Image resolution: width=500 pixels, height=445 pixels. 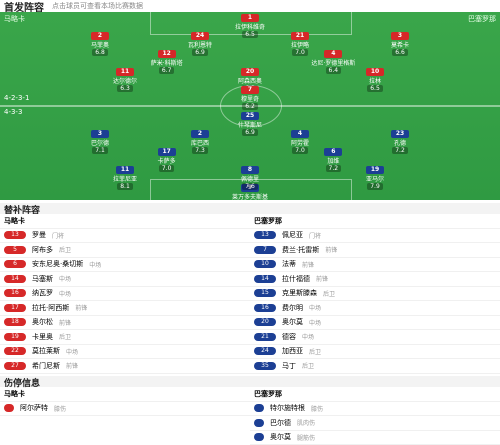 What do you see at coordinates (250, 178) in the screenshot?
I see `player-name: 佩德里` at bounding box center [250, 178].